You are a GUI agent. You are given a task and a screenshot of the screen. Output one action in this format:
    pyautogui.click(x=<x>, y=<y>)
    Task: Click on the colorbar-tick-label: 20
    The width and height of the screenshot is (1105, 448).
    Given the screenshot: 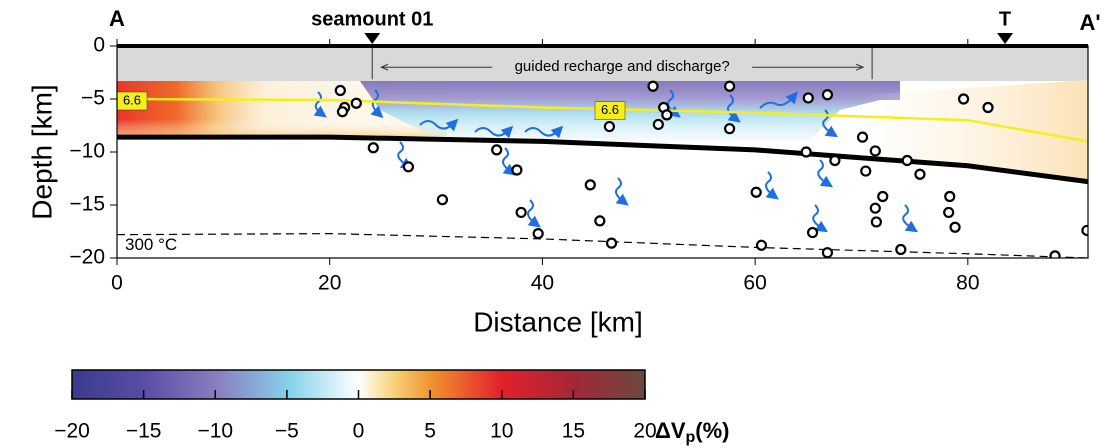 What is the action you would take?
    pyautogui.click(x=644, y=431)
    